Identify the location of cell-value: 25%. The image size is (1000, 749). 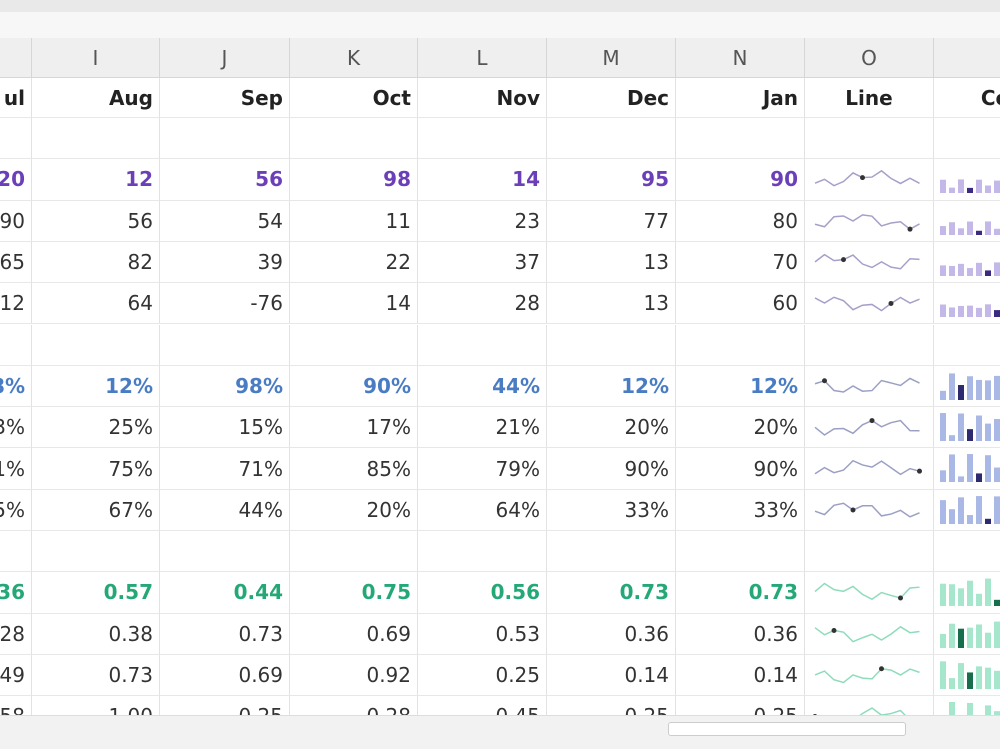
(96, 428).